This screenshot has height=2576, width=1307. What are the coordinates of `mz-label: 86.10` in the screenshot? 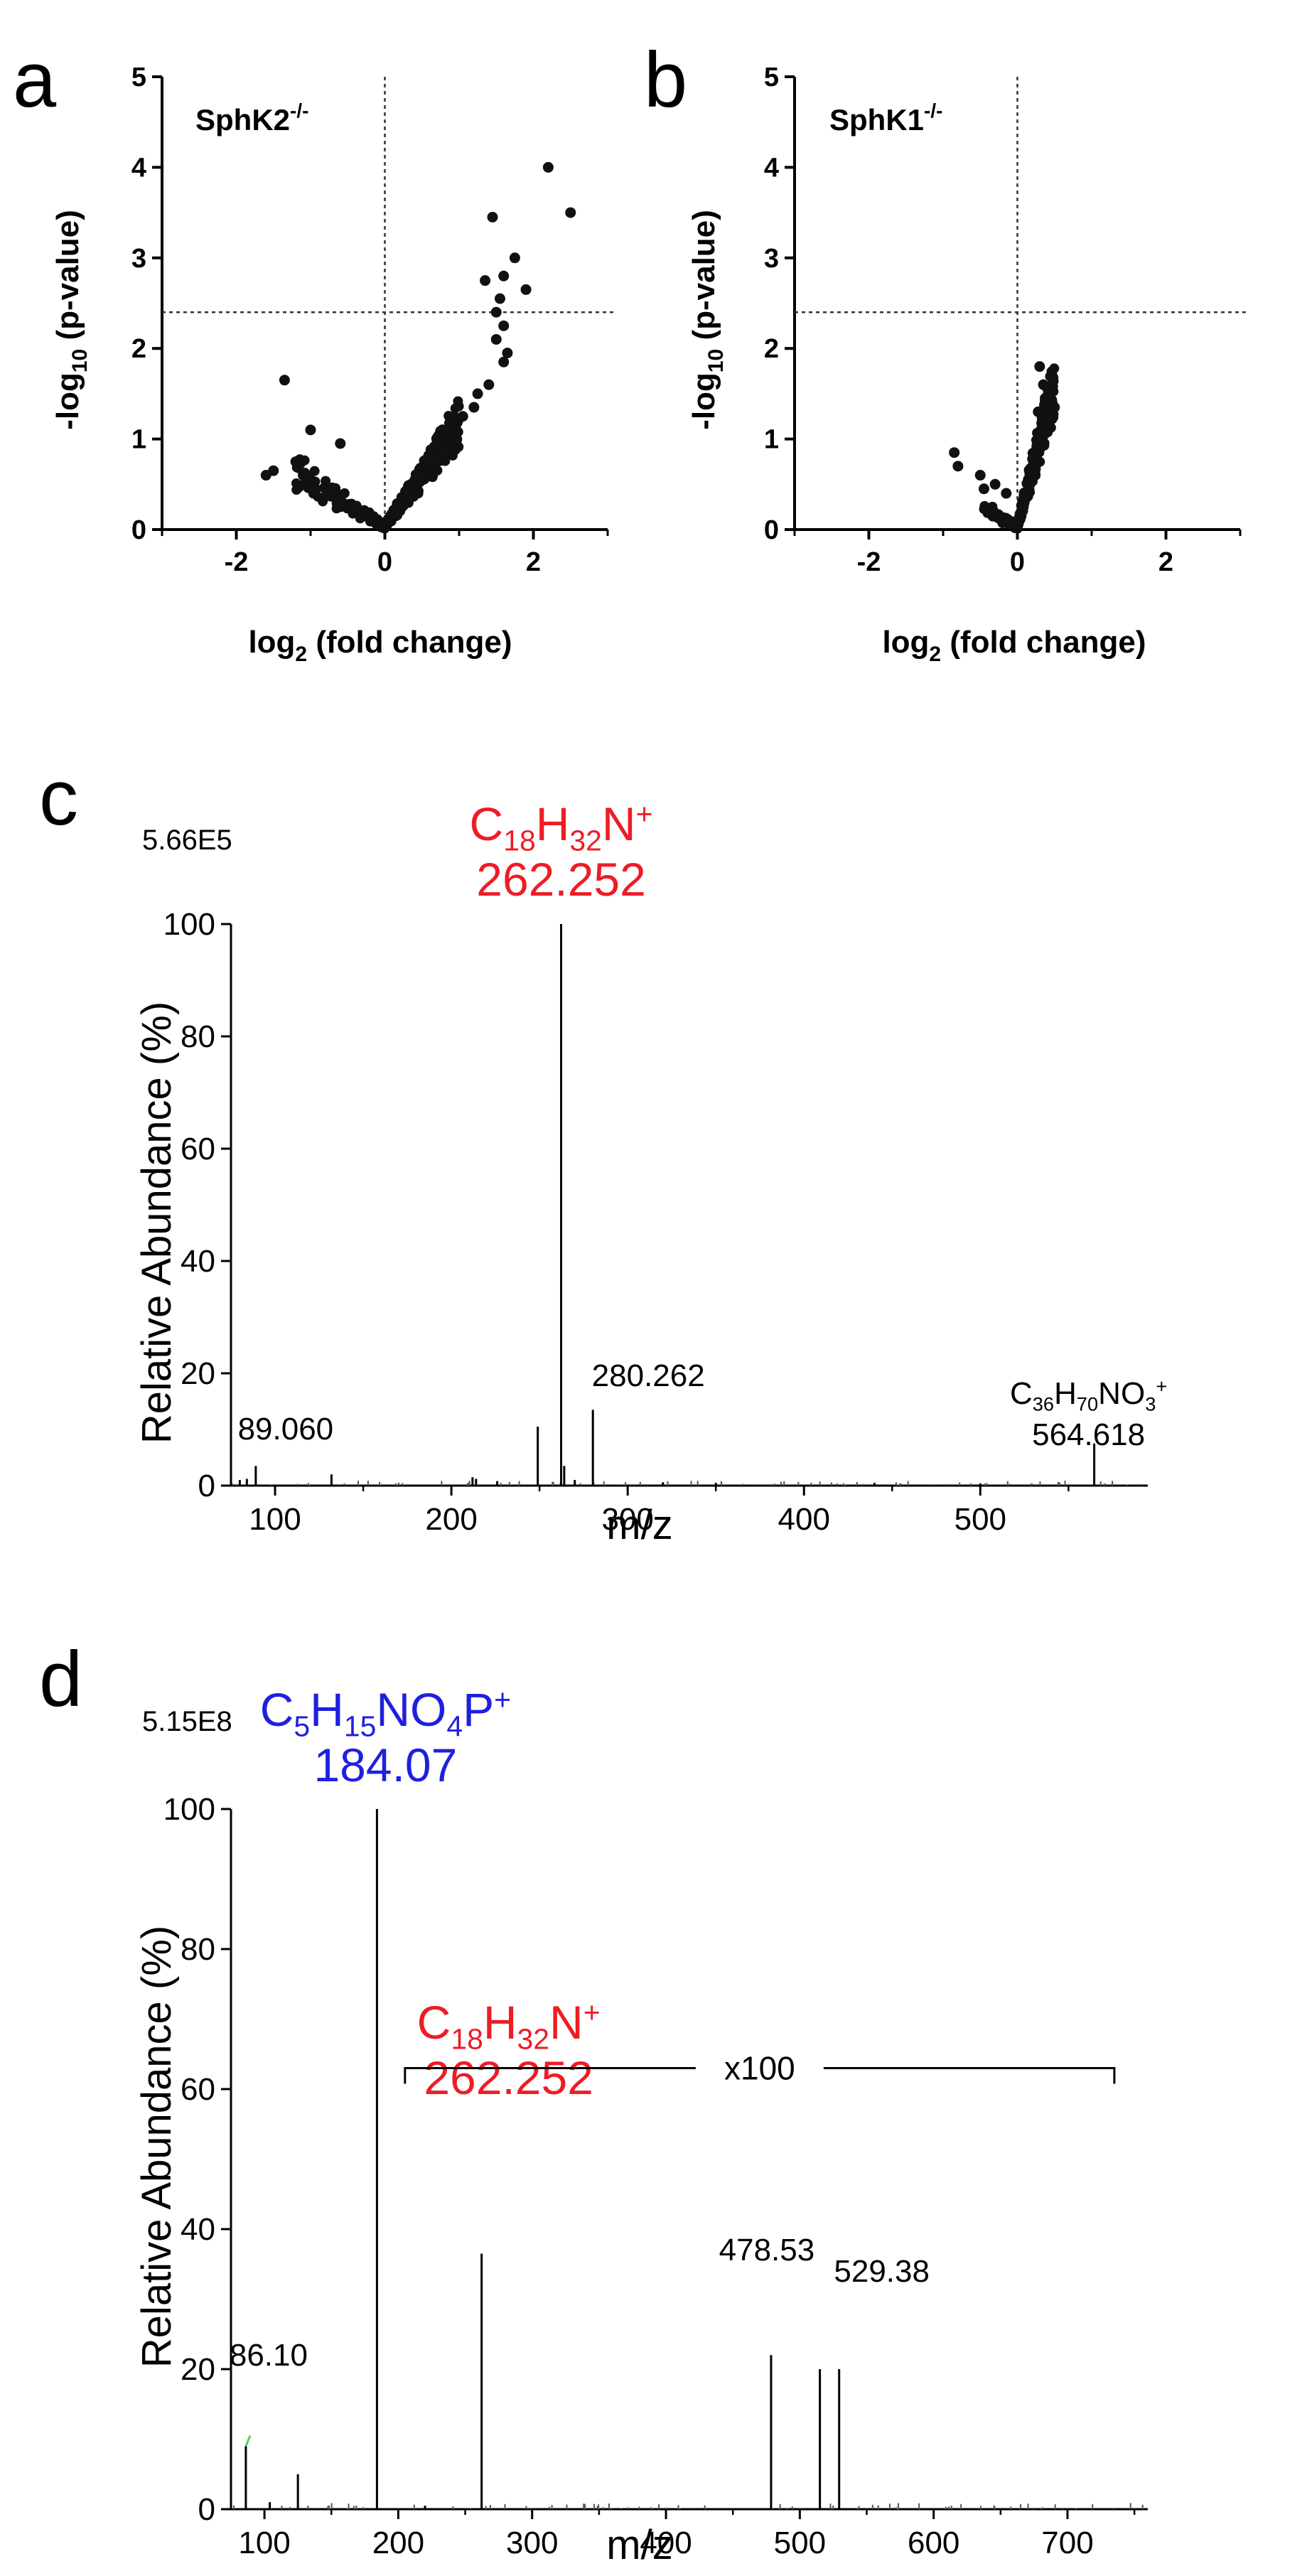 It's located at (269, 2355).